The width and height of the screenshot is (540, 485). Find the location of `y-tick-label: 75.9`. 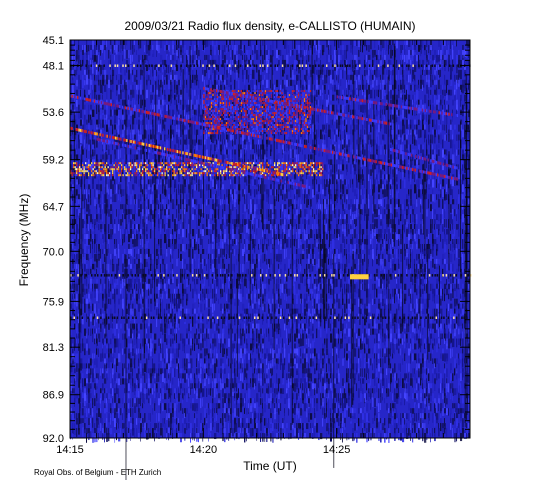

y-tick-label: 75.9 is located at coordinates (53, 302).